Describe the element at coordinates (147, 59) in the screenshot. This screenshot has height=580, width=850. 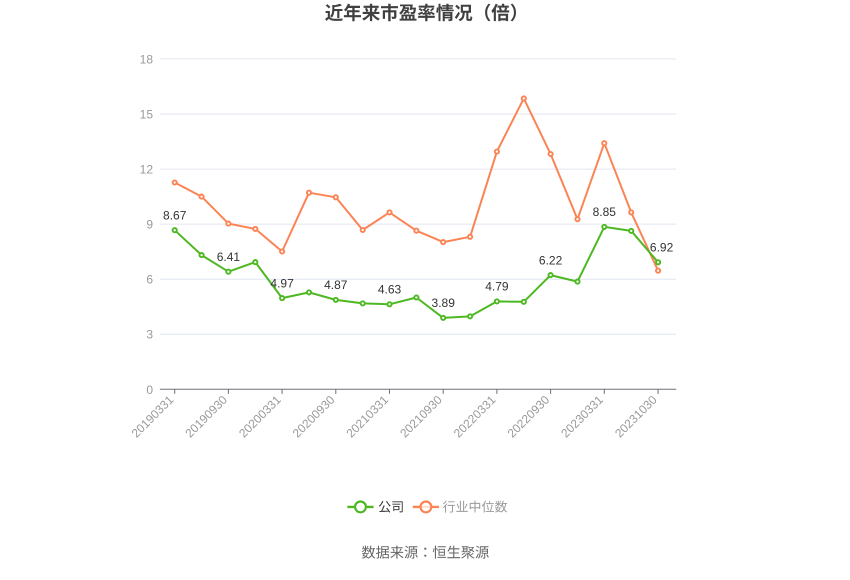
I see `svg-text: 18` at that location.